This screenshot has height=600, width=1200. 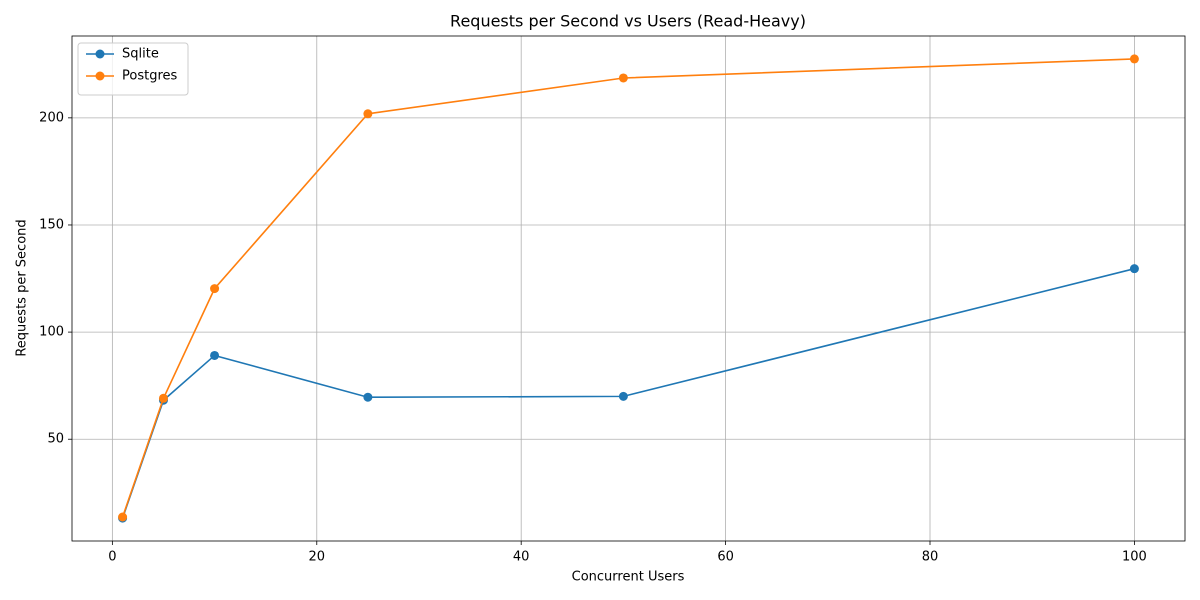 I want to click on x-tick-label: 20, so click(x=317, y=557).